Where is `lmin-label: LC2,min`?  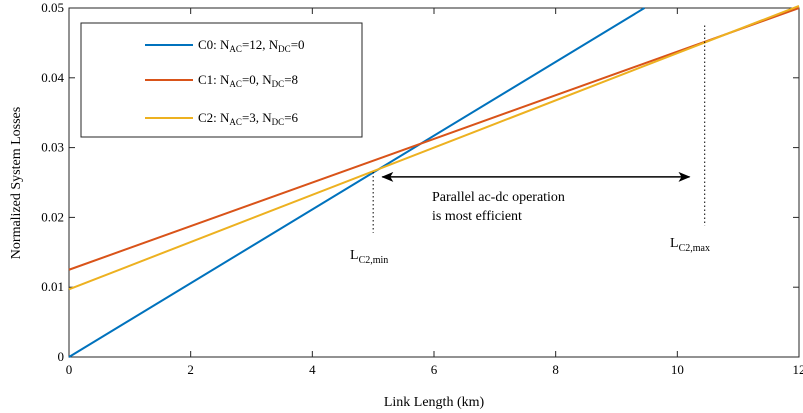 lmin-label: LC2,min is located at coordinates (369, 257).